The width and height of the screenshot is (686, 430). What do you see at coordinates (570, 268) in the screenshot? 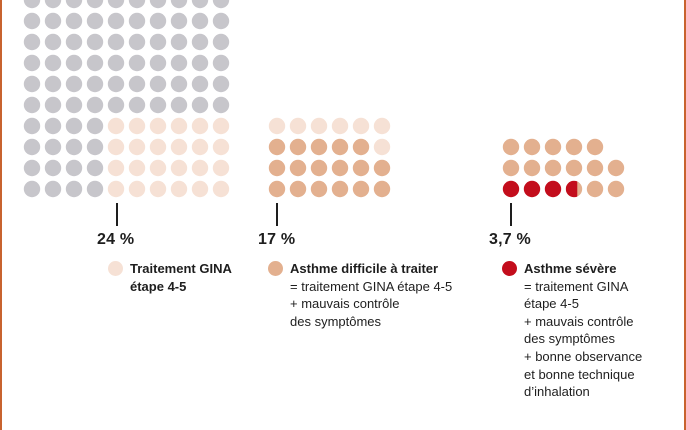
I see `legend-title-severe: Asthme sévère` at bounding box center [570, 268].